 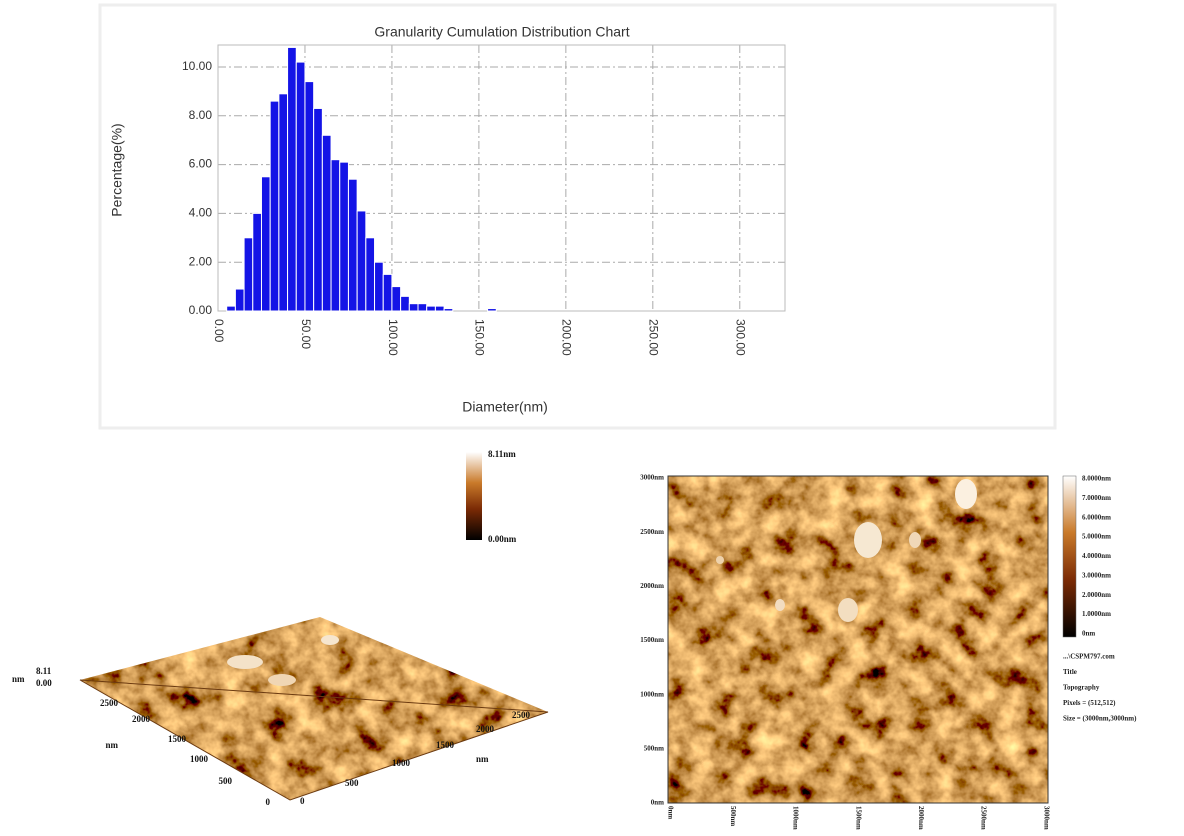 What do you see at coordinates (984, 818) in the screenshot?
I see `x-tick-label: 2500nm` at bounding box center [984, 818].